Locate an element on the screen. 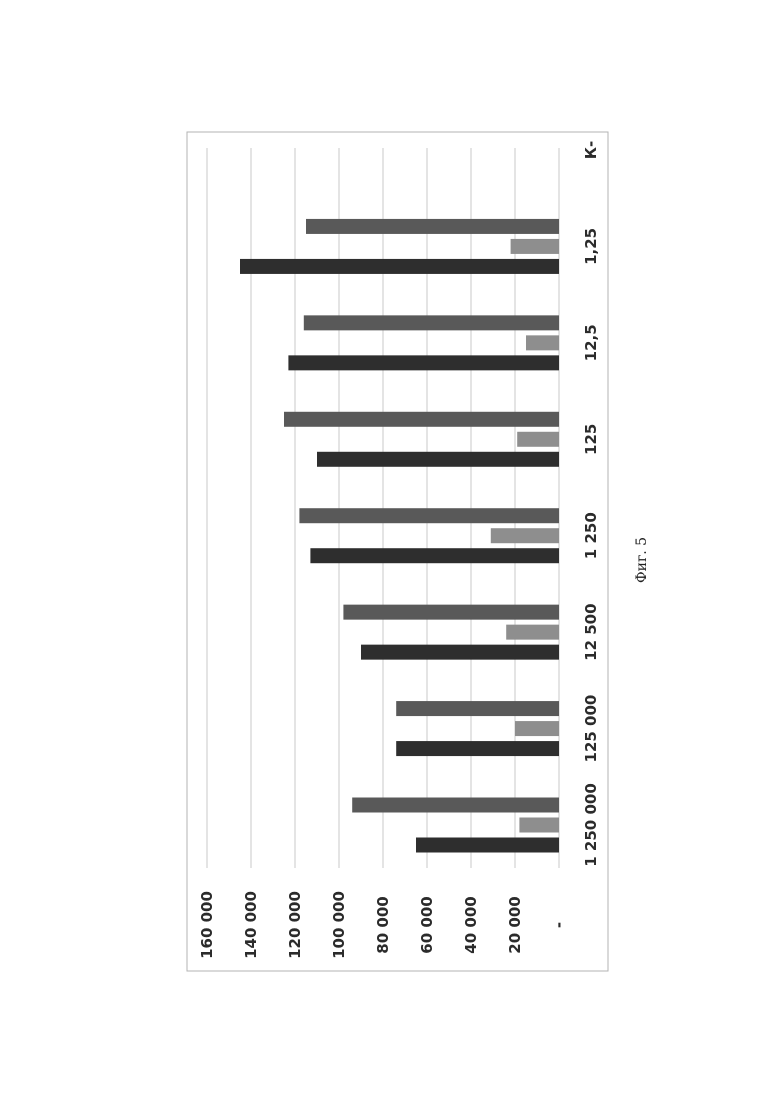 Image resolution: width=780 pixels, height=1103 pixels. category-label: 1 250 is located at coordinates (591, 535).